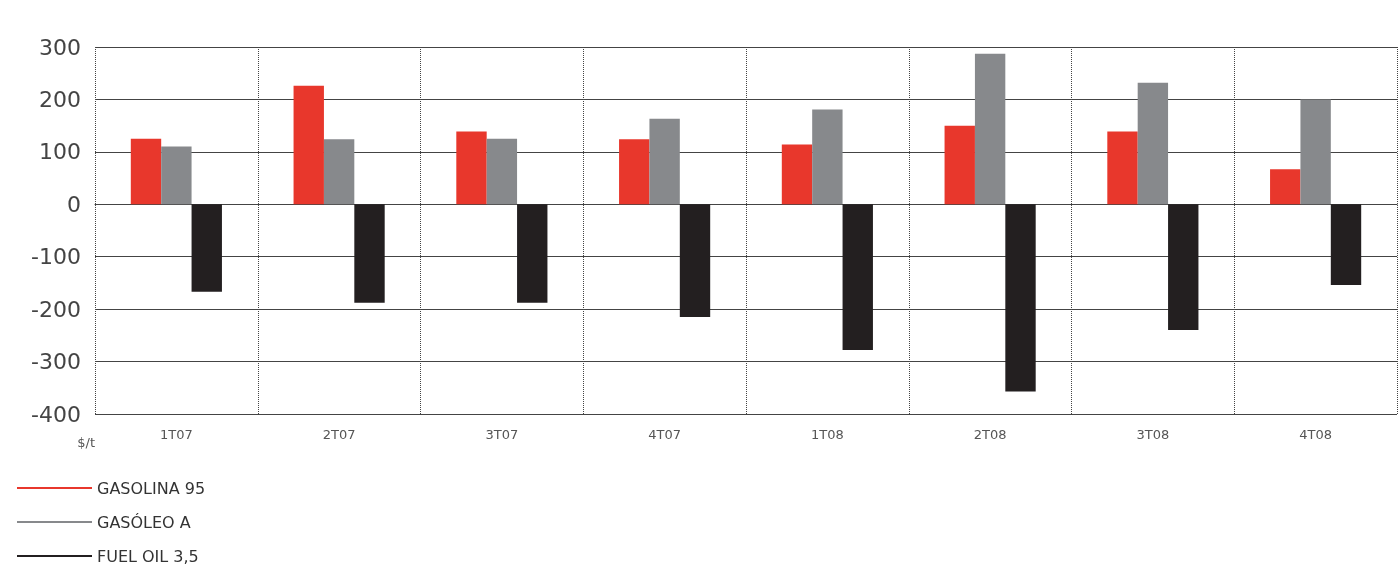 Image resolution: width=1399 pixels, height=571 pixels. What do you see at coordinates (56, 257) in the screenshot?
I see `y-tick-label: -100` at bounding box center [56, 257].